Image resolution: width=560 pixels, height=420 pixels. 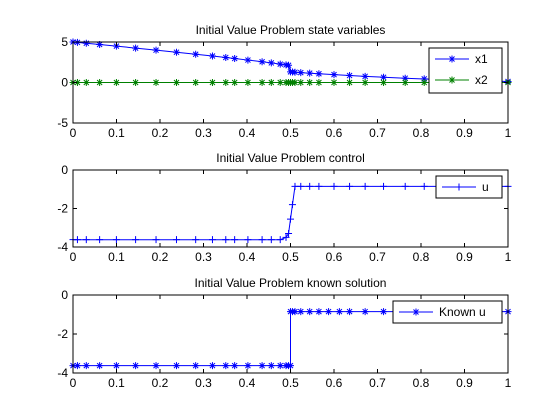 What do you see at coordinates (290, 158) in the screenshot?
I see `chart-title: Initial Value Problem control` at bounding box center [290, 158].